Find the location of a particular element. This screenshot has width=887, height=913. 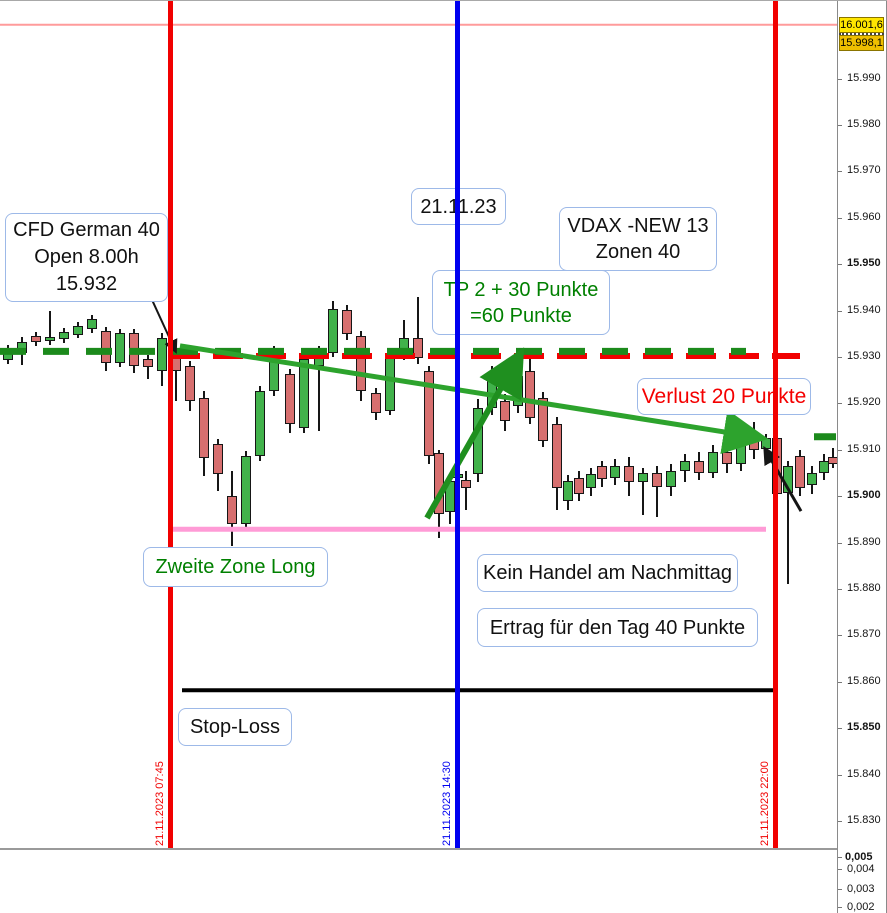

zweite-zone-label: Zweite Zone Long is located at coordinates (235, 567).